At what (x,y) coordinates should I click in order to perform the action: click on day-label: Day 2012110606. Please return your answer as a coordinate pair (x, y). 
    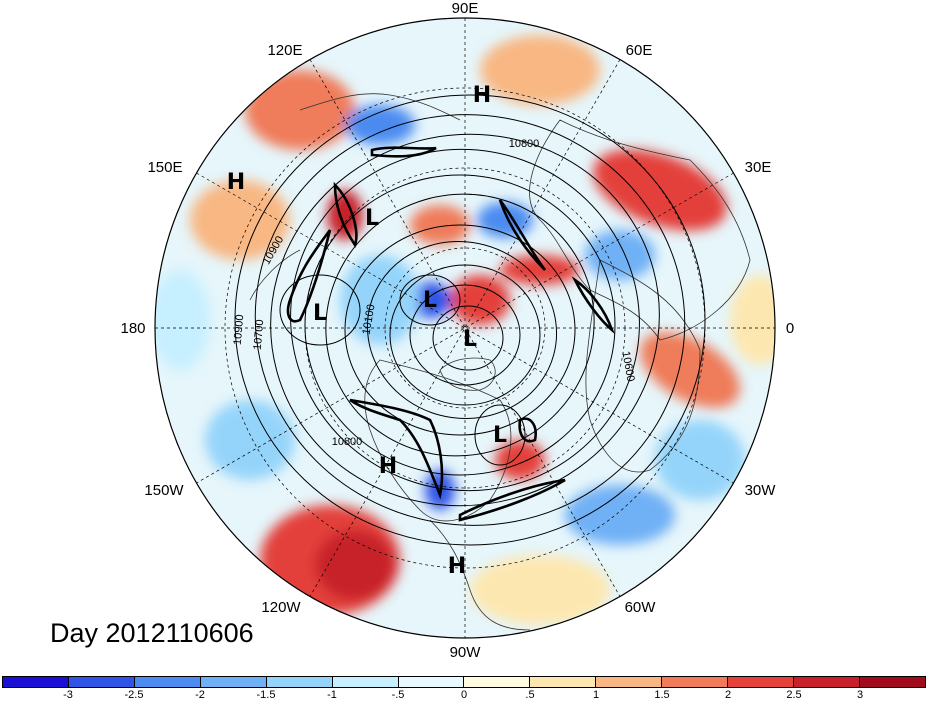
    Looking at the image, I should click on (152, 633).